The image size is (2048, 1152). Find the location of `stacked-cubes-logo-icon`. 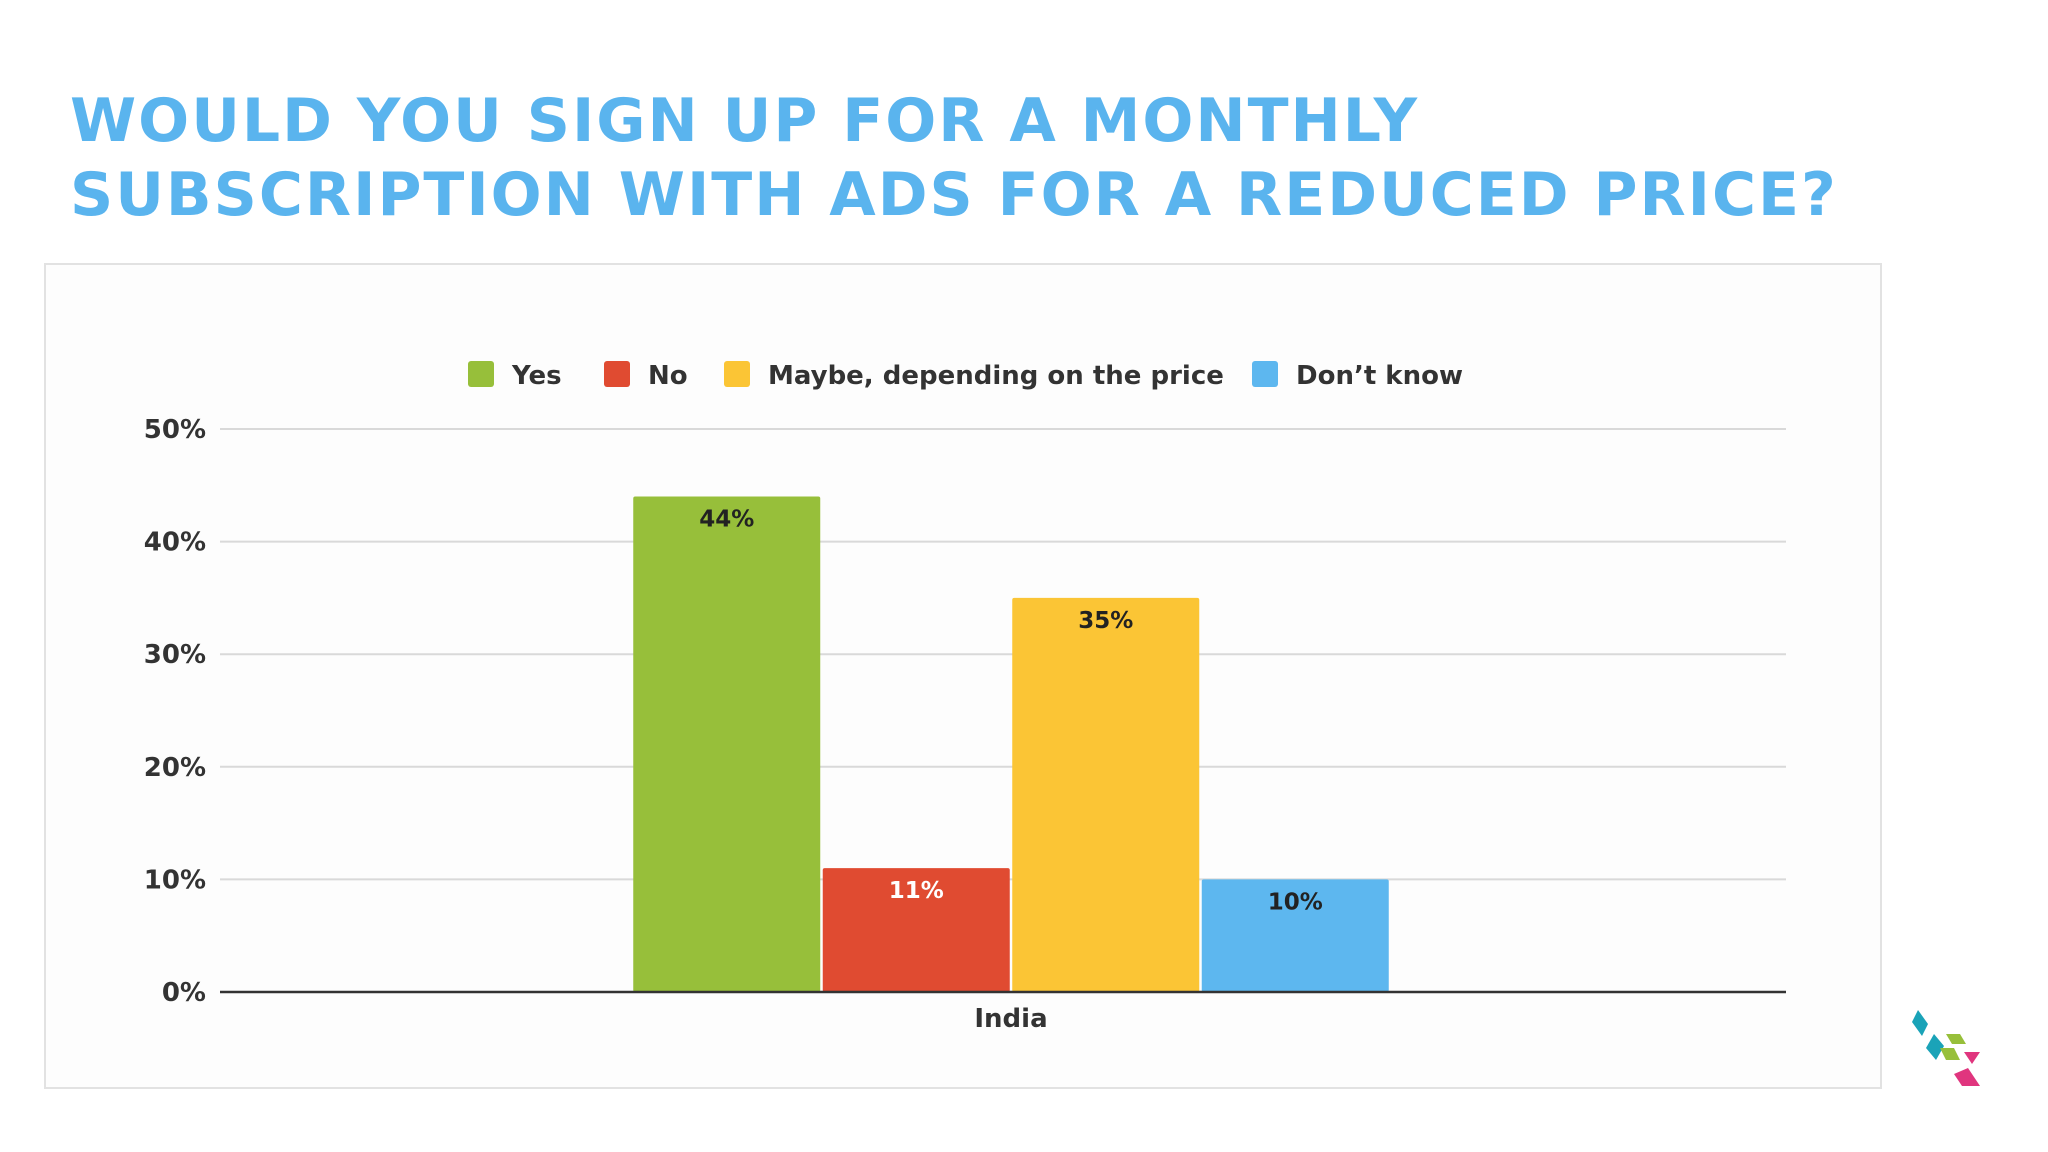

stacked-cubes-logo-icon is located at coordinates (1946, 1048).